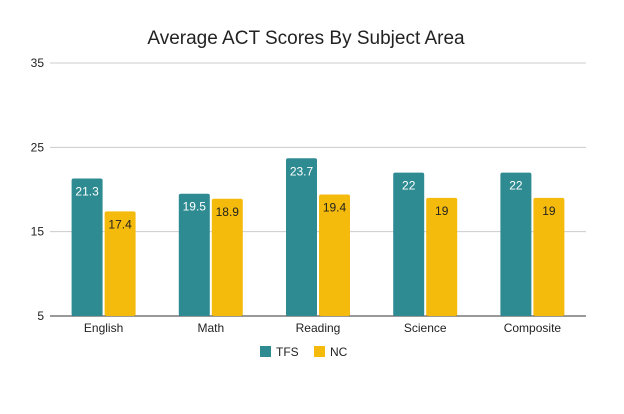 This screenshot has height=414, width=624. What do you see at coordinates (195, 207) in the screenshot?
I see `data-label: 19.5` at bounding box center [195, 207].